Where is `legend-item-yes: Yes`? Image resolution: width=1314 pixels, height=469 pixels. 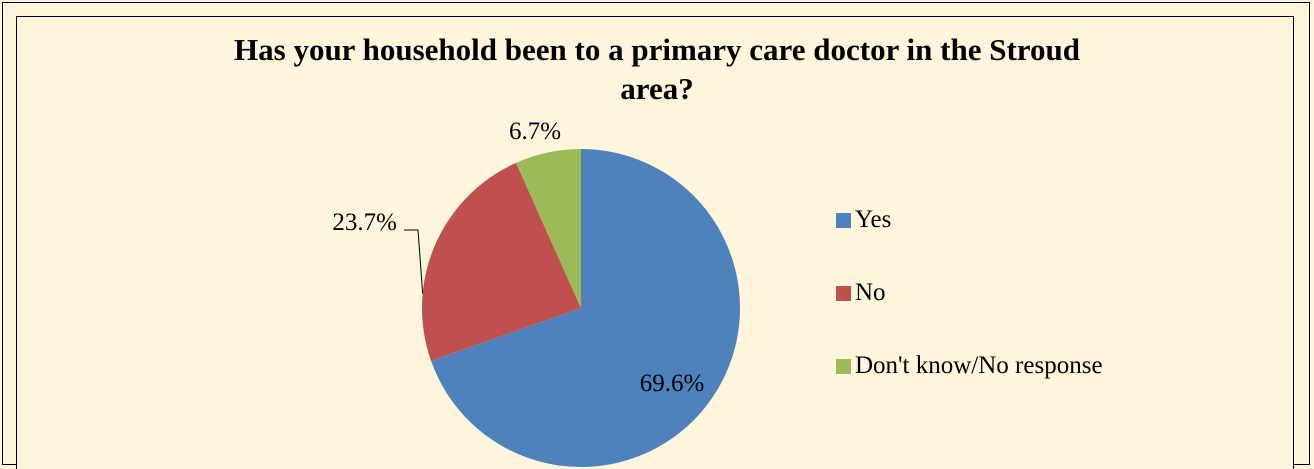
legend-item-yes: Yes is located at coordinates (969, 220).